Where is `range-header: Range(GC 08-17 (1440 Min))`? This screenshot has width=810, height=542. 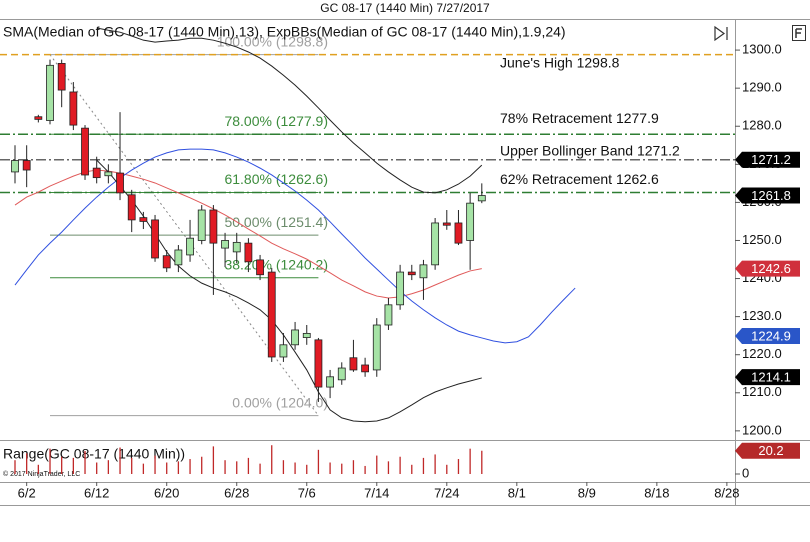 range-header: Range(GC 08-17 (1440 Min)) is located at coordinates (94, 454).